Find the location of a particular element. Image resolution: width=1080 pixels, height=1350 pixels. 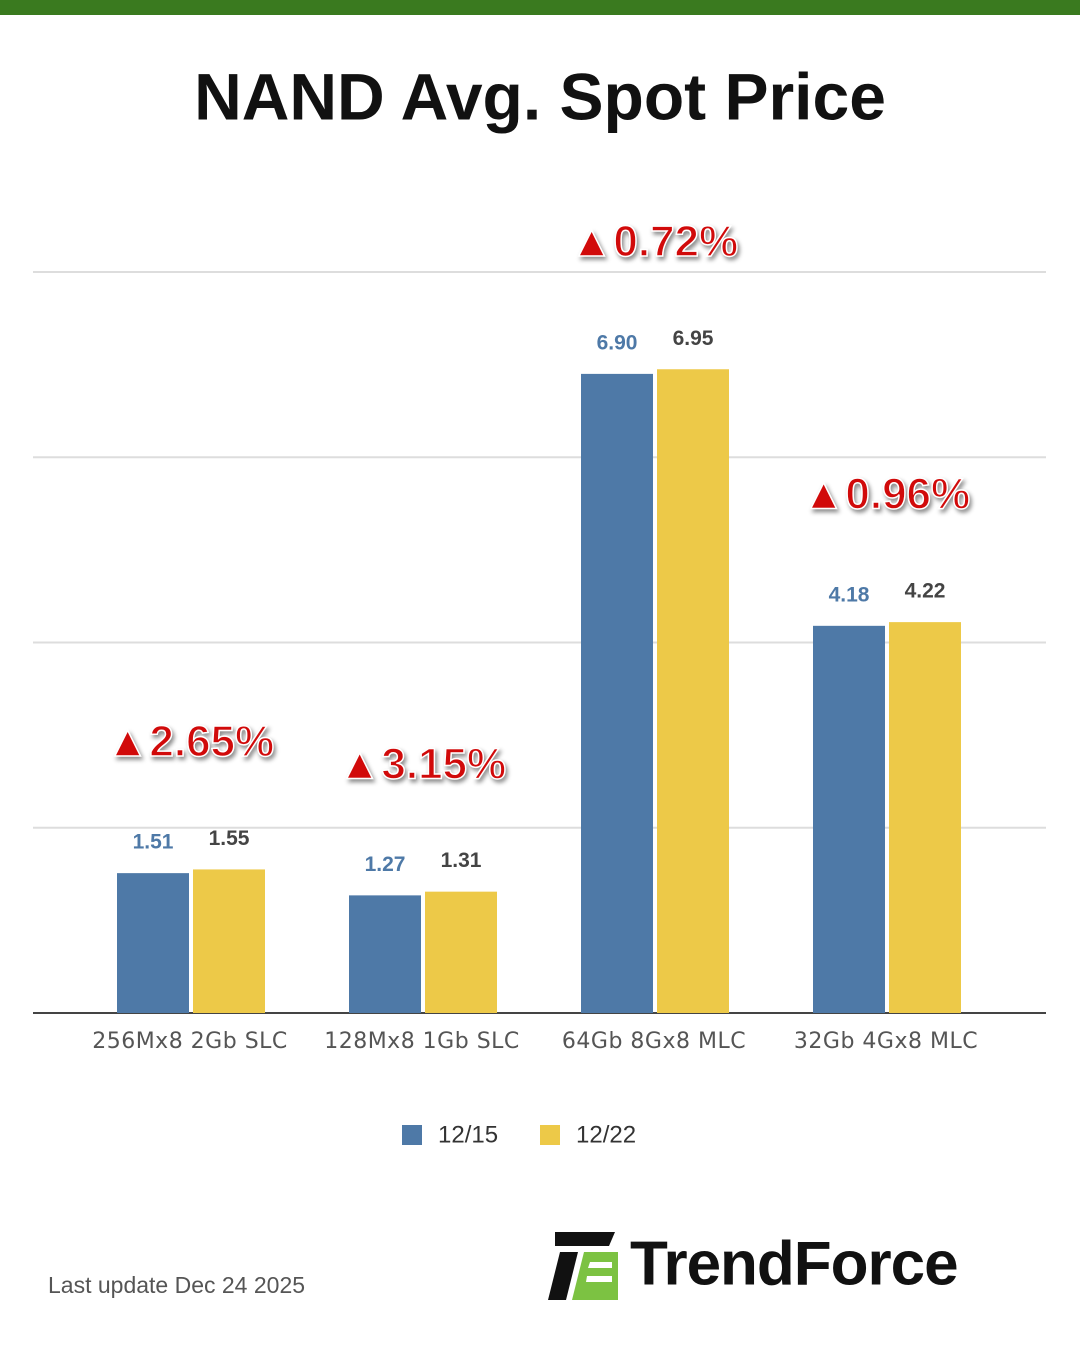

annotation: ▲2.65% is located at coordinates (190, 741).